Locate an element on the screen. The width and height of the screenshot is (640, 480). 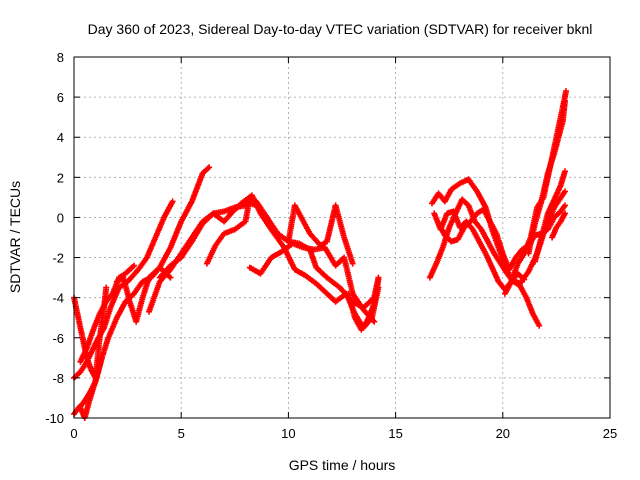
y-tick-label: -10 is located at coordinates (54, 418).